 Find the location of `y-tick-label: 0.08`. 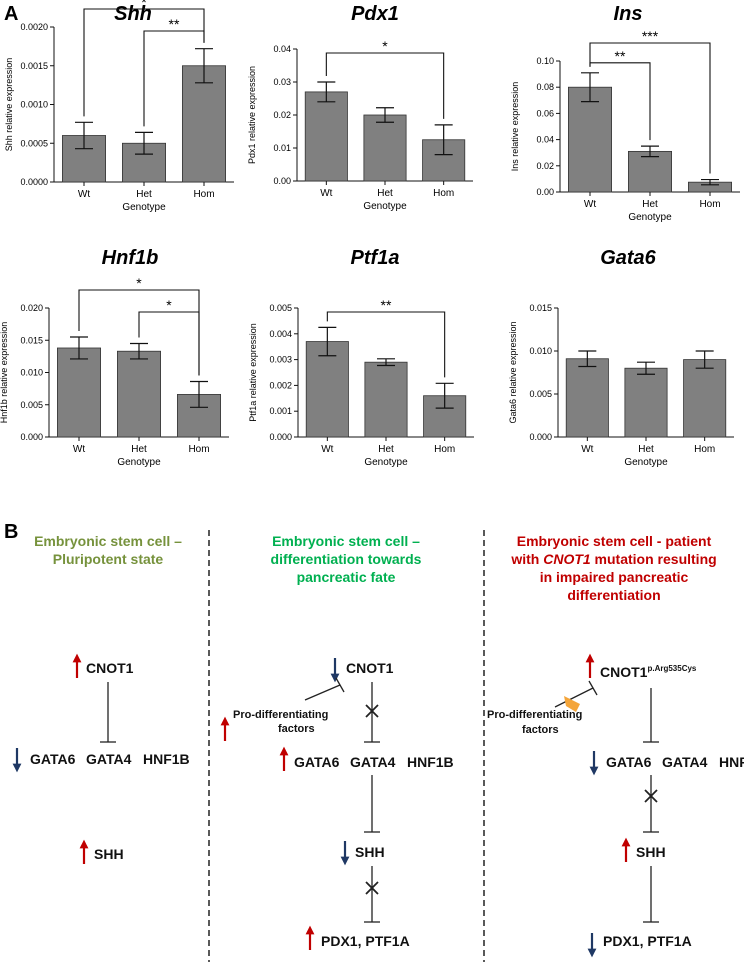

y-tick-label: 0.08 is located at coordinates (545, 87).